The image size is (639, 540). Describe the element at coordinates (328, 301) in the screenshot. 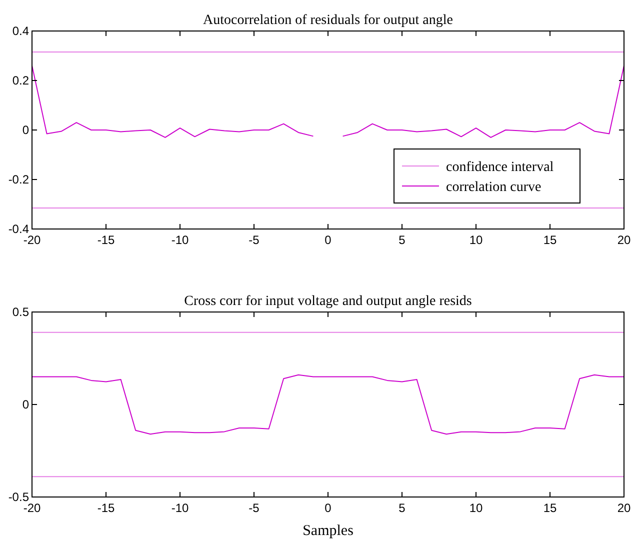

I see `chart-title: Cross corr for input voltage and output angle resids` at that location.